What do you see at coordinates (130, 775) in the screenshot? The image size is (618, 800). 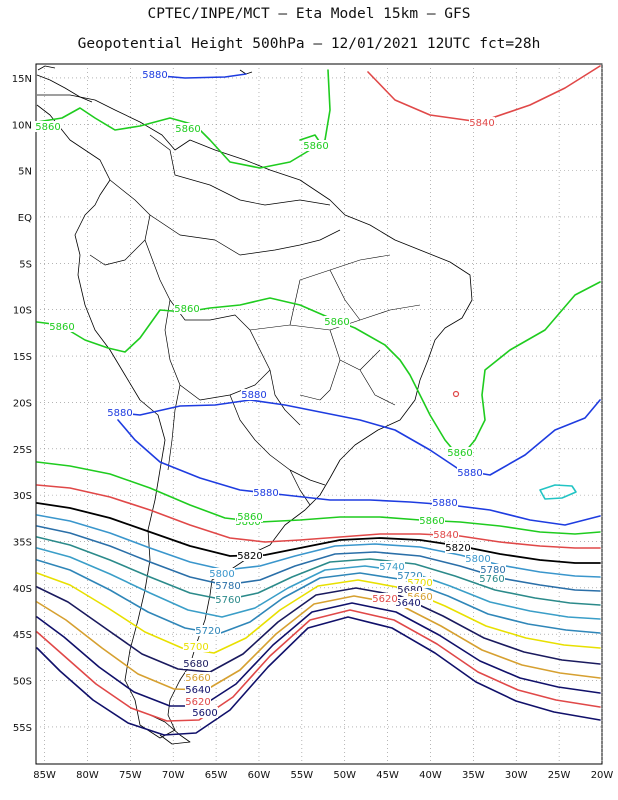 I see `longitude-tick-label: 75W` at bounding box center [130, 775].